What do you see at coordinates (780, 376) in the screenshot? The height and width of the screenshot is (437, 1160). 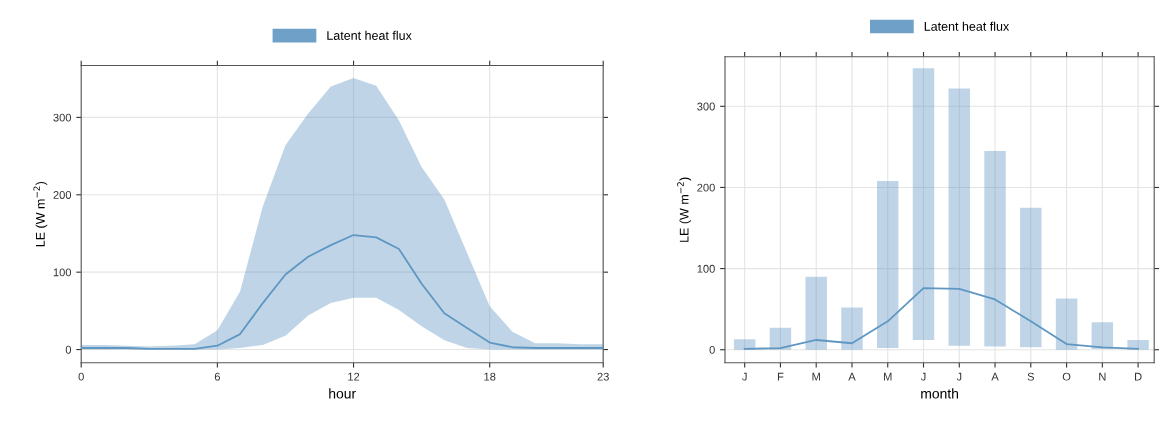 I see `x-tick-label: F` at bounding box center [780, 376].